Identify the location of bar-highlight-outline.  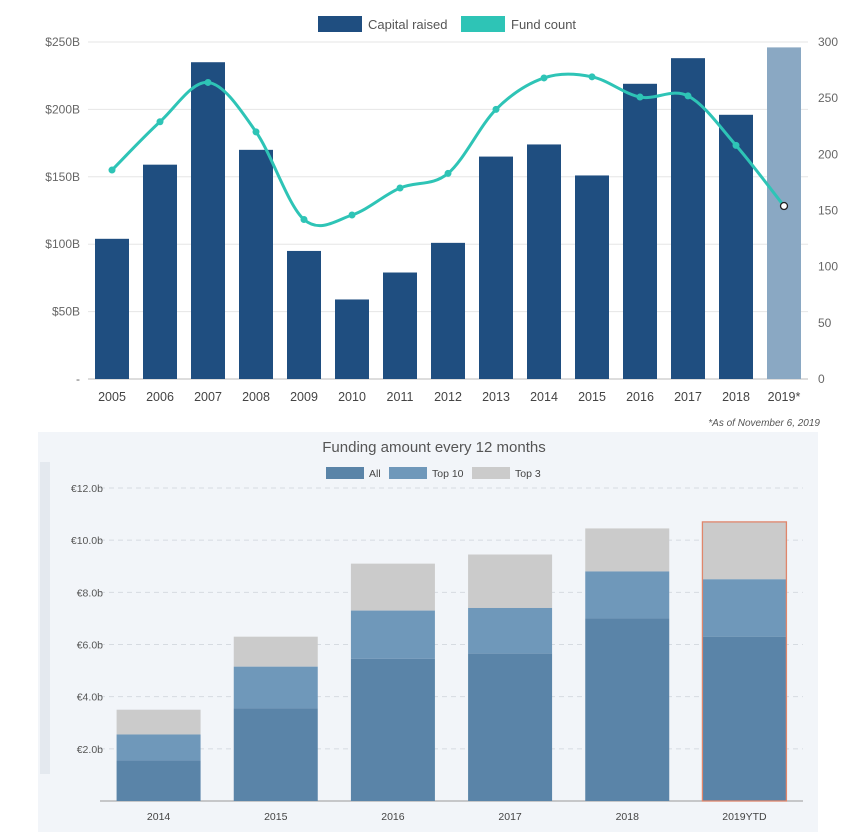
(744, 661).